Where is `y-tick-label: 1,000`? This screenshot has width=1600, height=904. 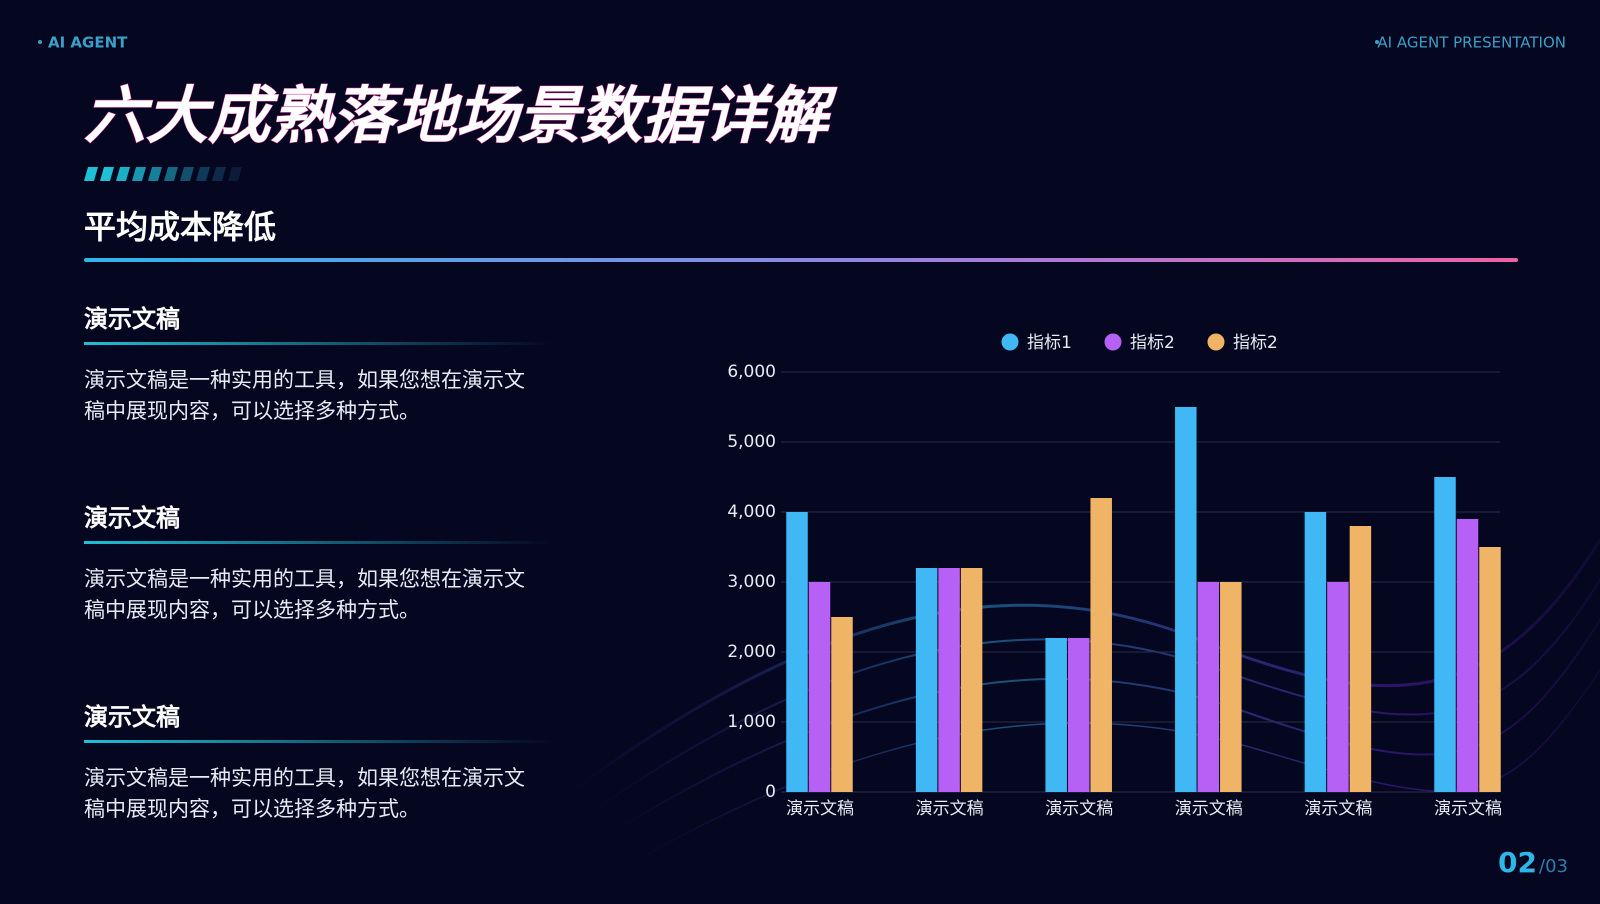
y-tick-label: 1,000 is located at coordinates (751, 722).